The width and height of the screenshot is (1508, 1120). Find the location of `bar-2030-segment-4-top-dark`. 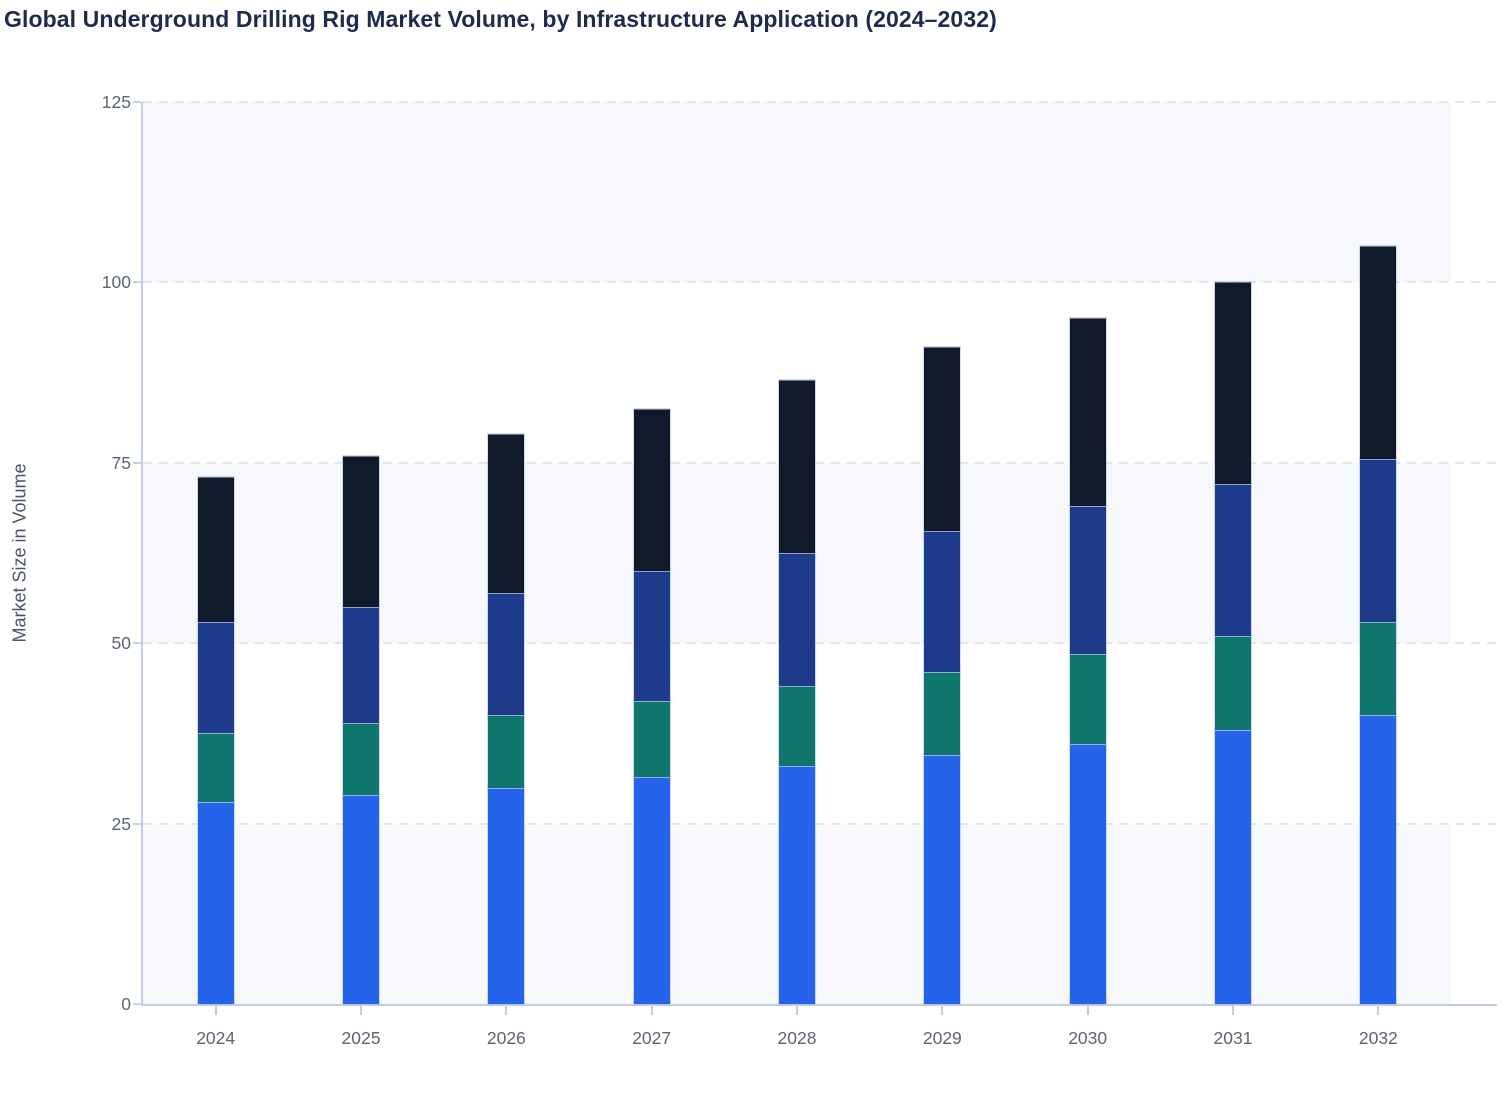

bar-2030-segment-4-top-dark is located at coordinates (1087, 412).